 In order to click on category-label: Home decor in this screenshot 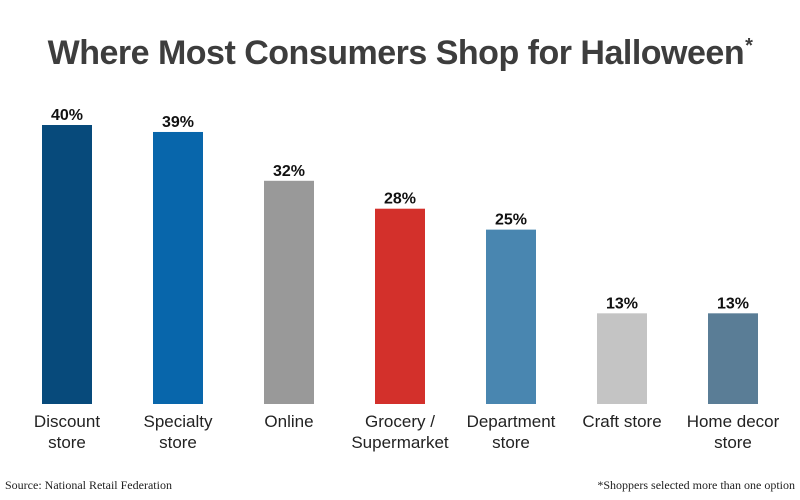, I will do `click(733, 421)`.